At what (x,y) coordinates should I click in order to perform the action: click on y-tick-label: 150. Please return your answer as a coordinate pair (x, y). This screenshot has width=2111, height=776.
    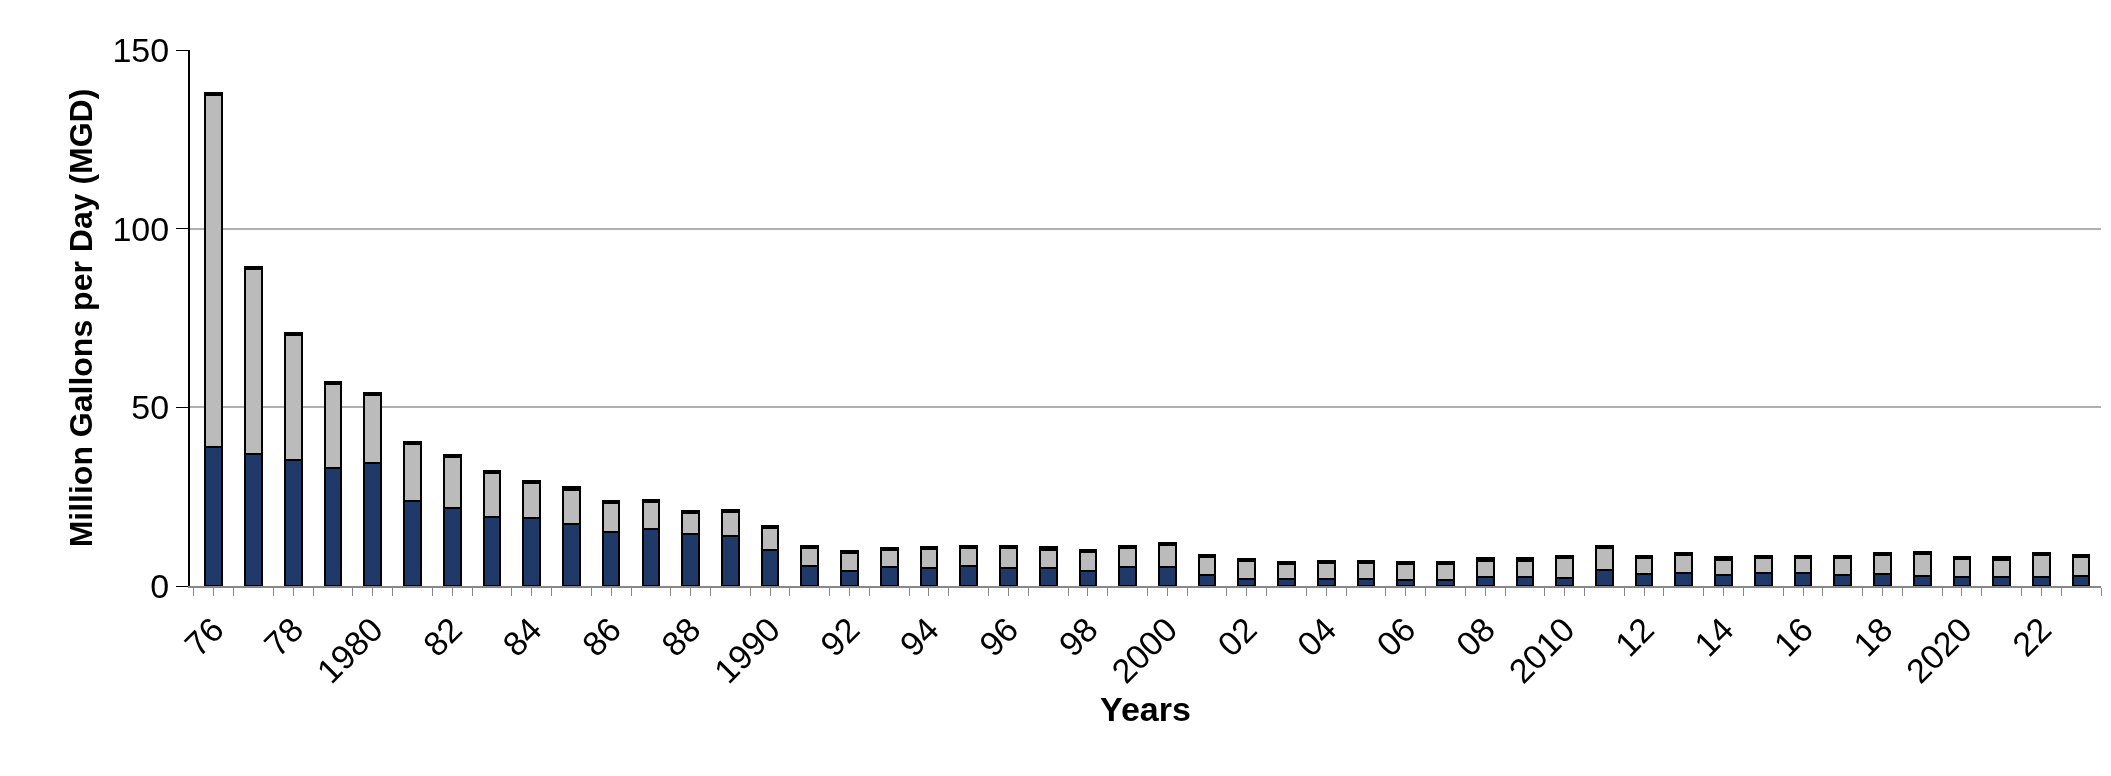
    Looking at the image, I should click on (141, 49).